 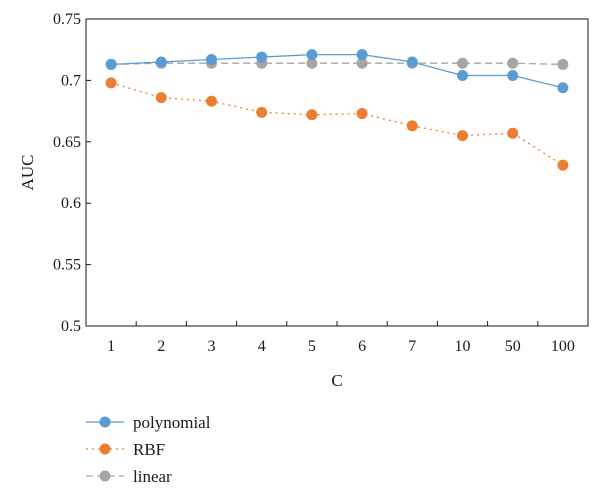 What do you see at coordinates (71, 326) in the screenshot?
I see `y-tick-label: 0.5` at bounding box center [71, 326].